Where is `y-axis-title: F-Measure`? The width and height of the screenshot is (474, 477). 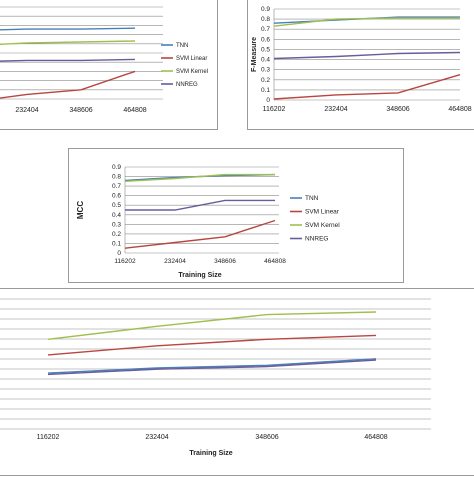 y-axis-title: F-Measure is located at coordinates (254, 54).